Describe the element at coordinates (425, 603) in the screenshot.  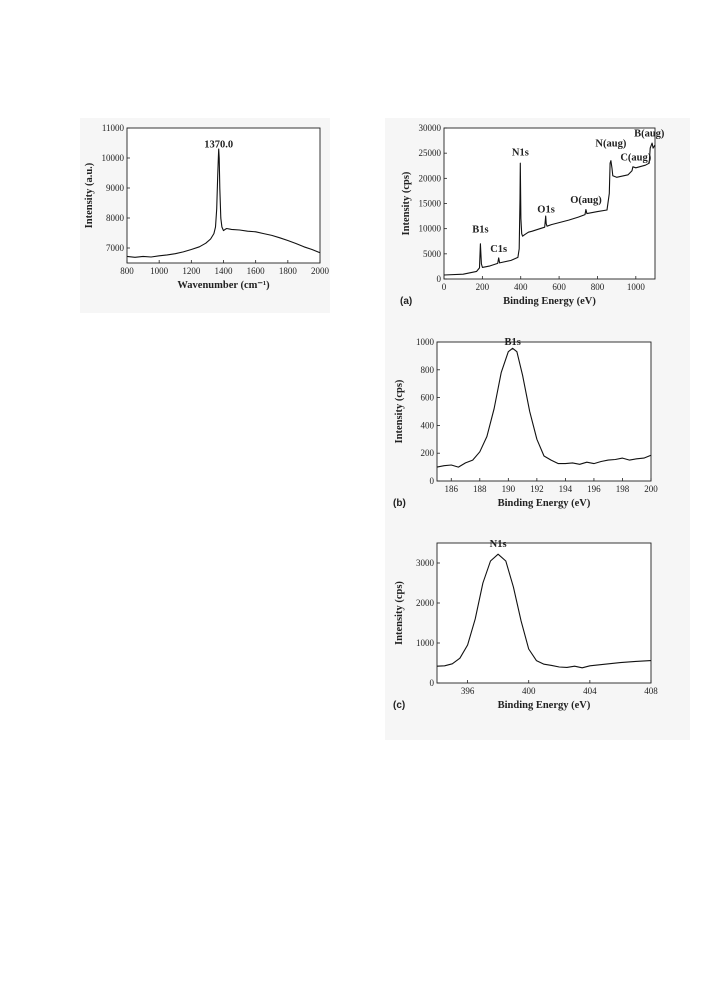
I see `xps-n1s-y-tick-label: 2000` at that location.